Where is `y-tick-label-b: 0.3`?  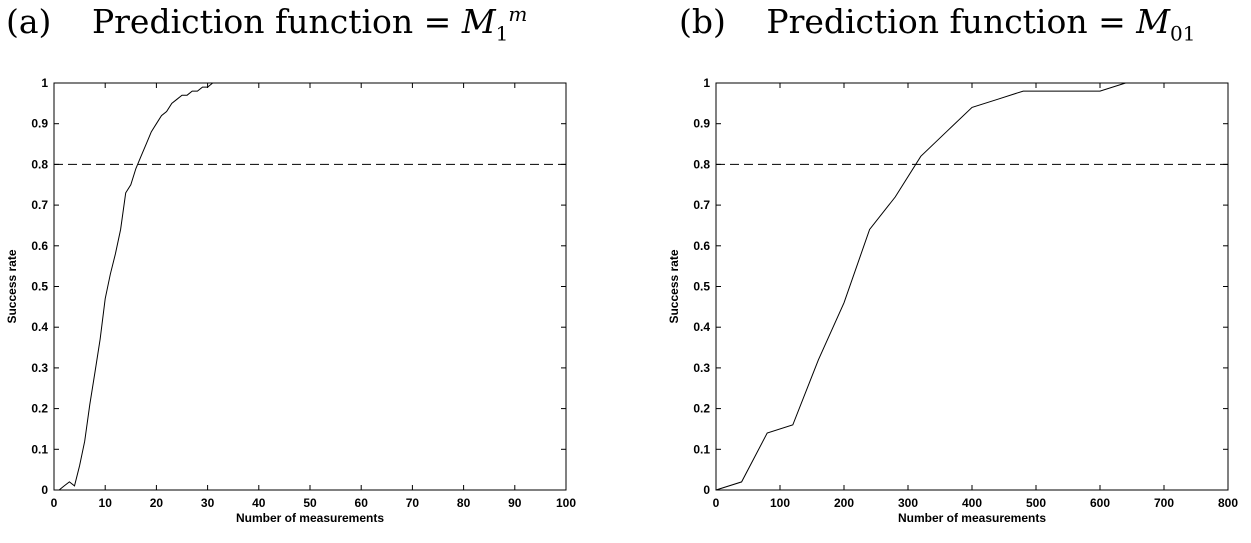
y-tick-label-b: 0.3 is located at coordinates (701, 368).